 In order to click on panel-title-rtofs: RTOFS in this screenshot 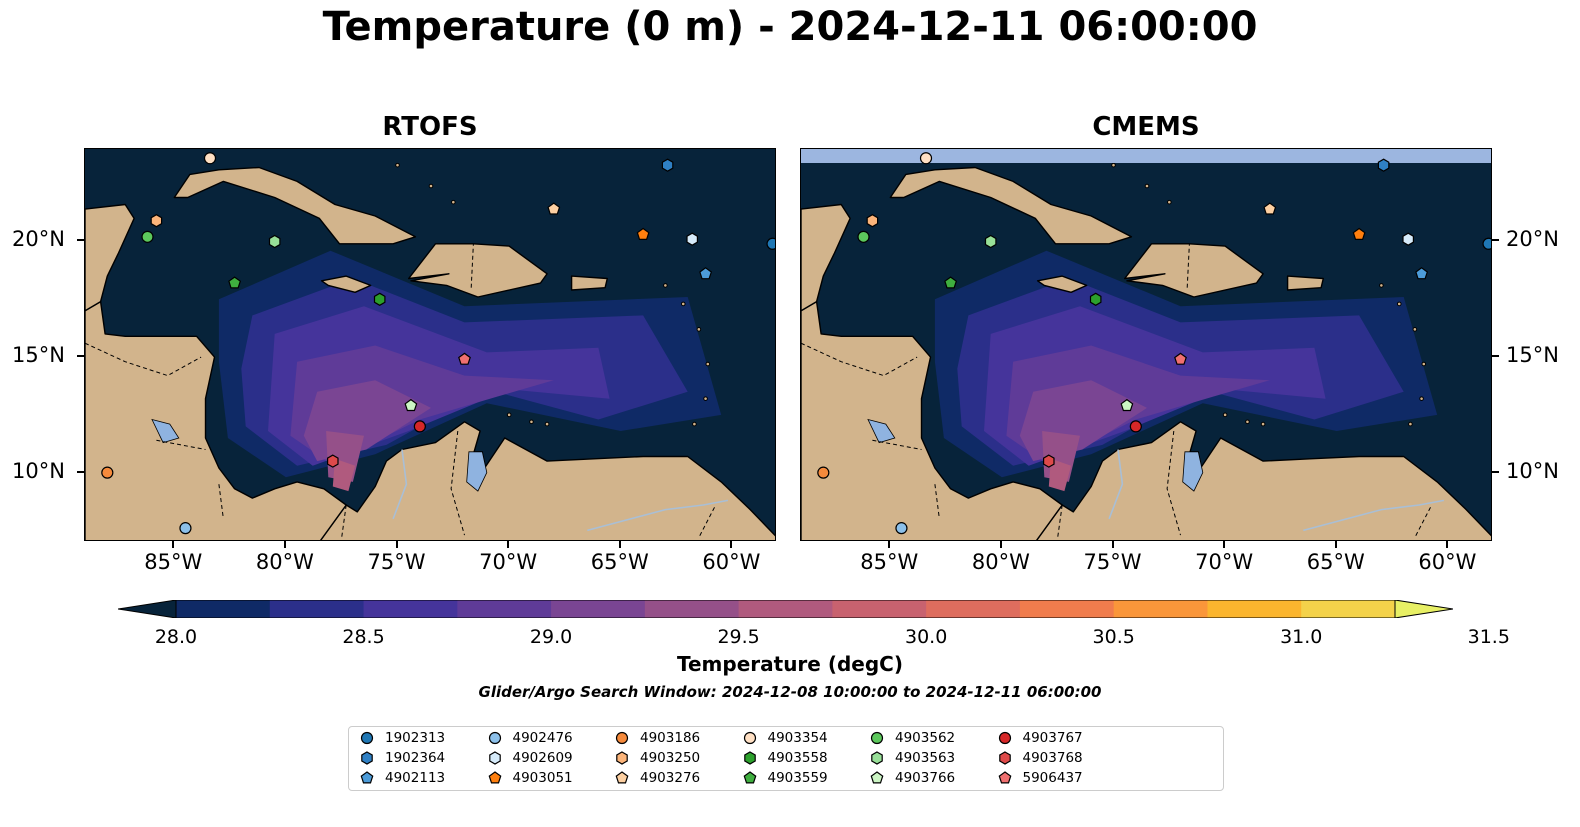, I will do `click(430, 127)`.